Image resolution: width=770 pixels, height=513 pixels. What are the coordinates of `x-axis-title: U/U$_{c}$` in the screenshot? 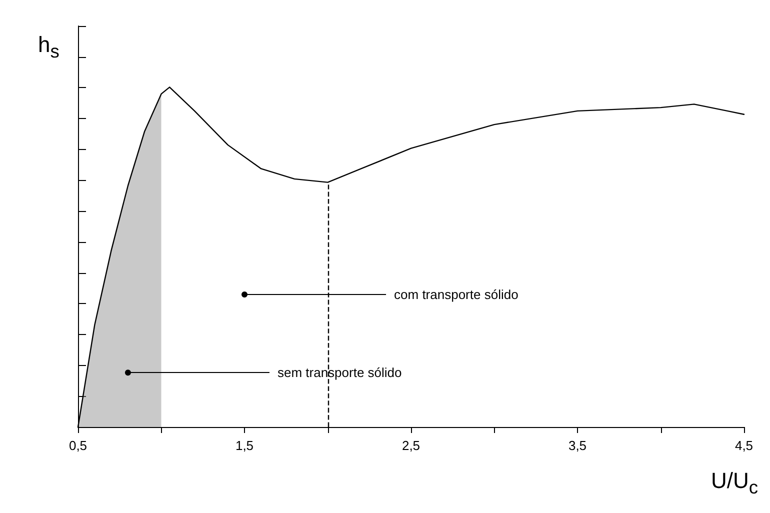 It's located at (734, 483).